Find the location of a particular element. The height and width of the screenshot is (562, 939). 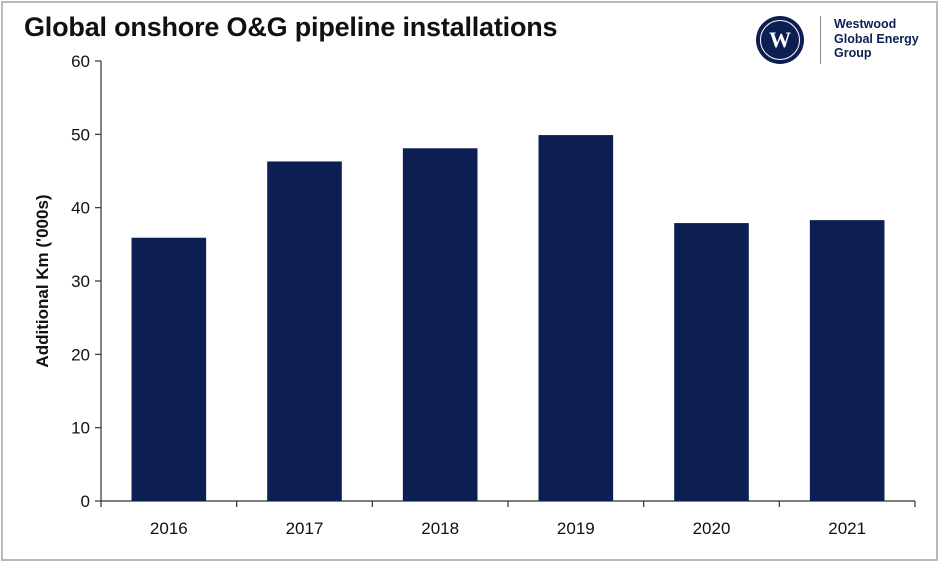

logo-divider is located at coordinates (820, 40).